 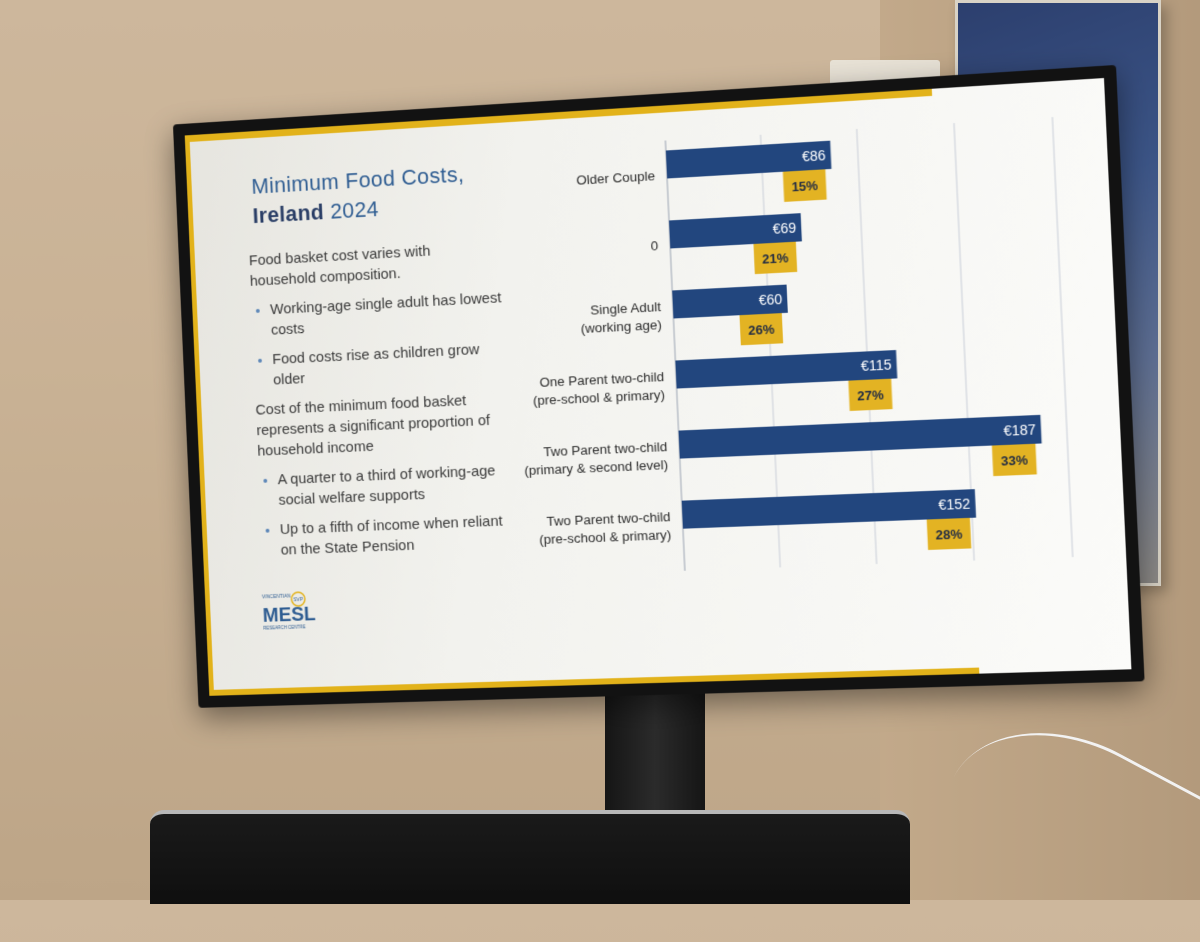 What do you see at coordinates (354, 210) in the screenshot?
I see `title-year: 2024` at bounding box center [354, 210].